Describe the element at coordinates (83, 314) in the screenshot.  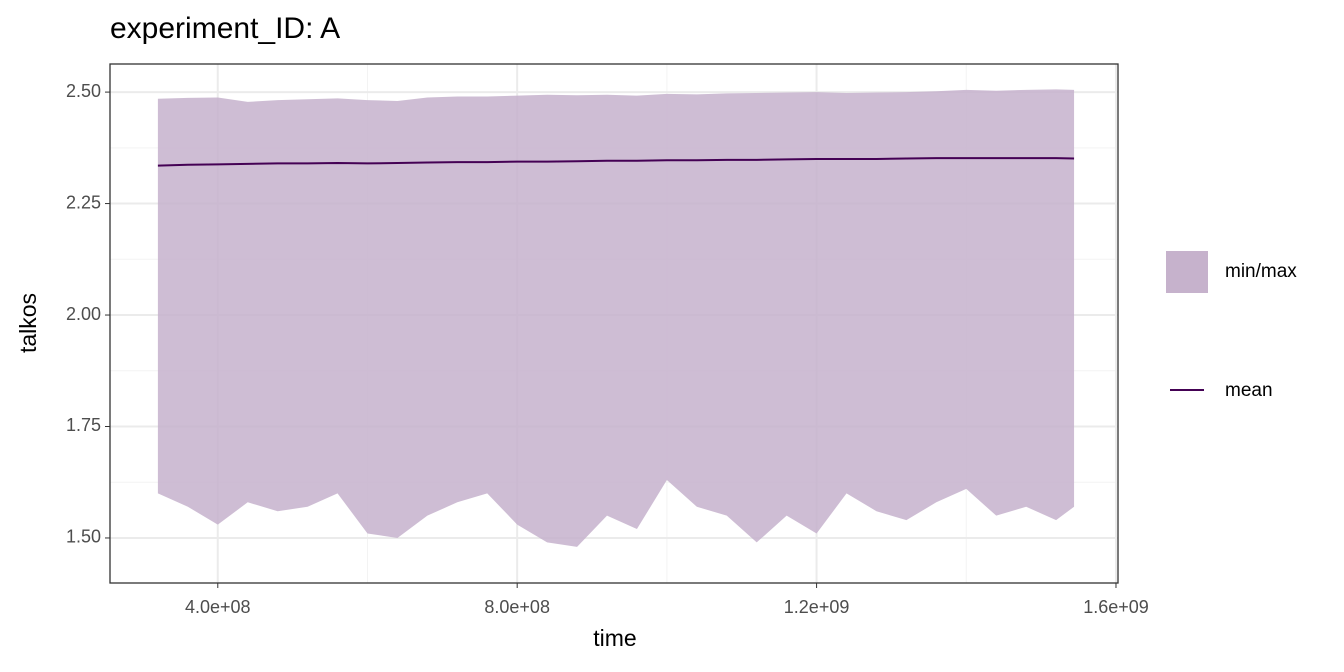
I see `y-tick-label: 2.00` at that location.